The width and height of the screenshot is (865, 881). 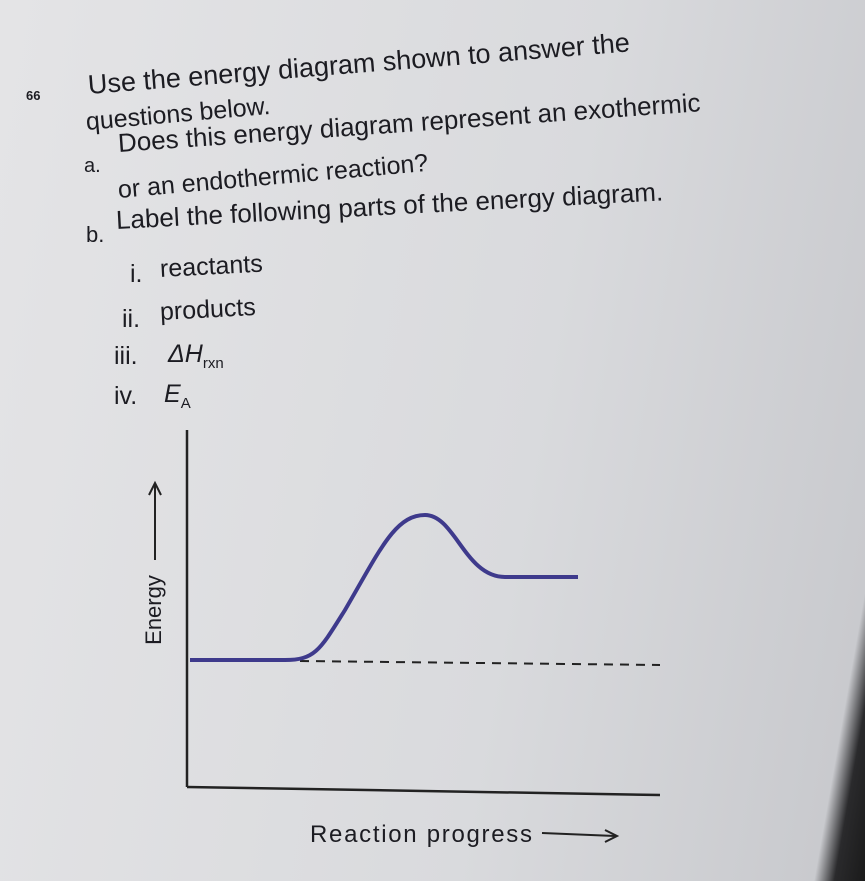 What do you see at coordinates (155, 488) in the screenshot?
I see `y-arrow-head` at bounding box center [155, 488].